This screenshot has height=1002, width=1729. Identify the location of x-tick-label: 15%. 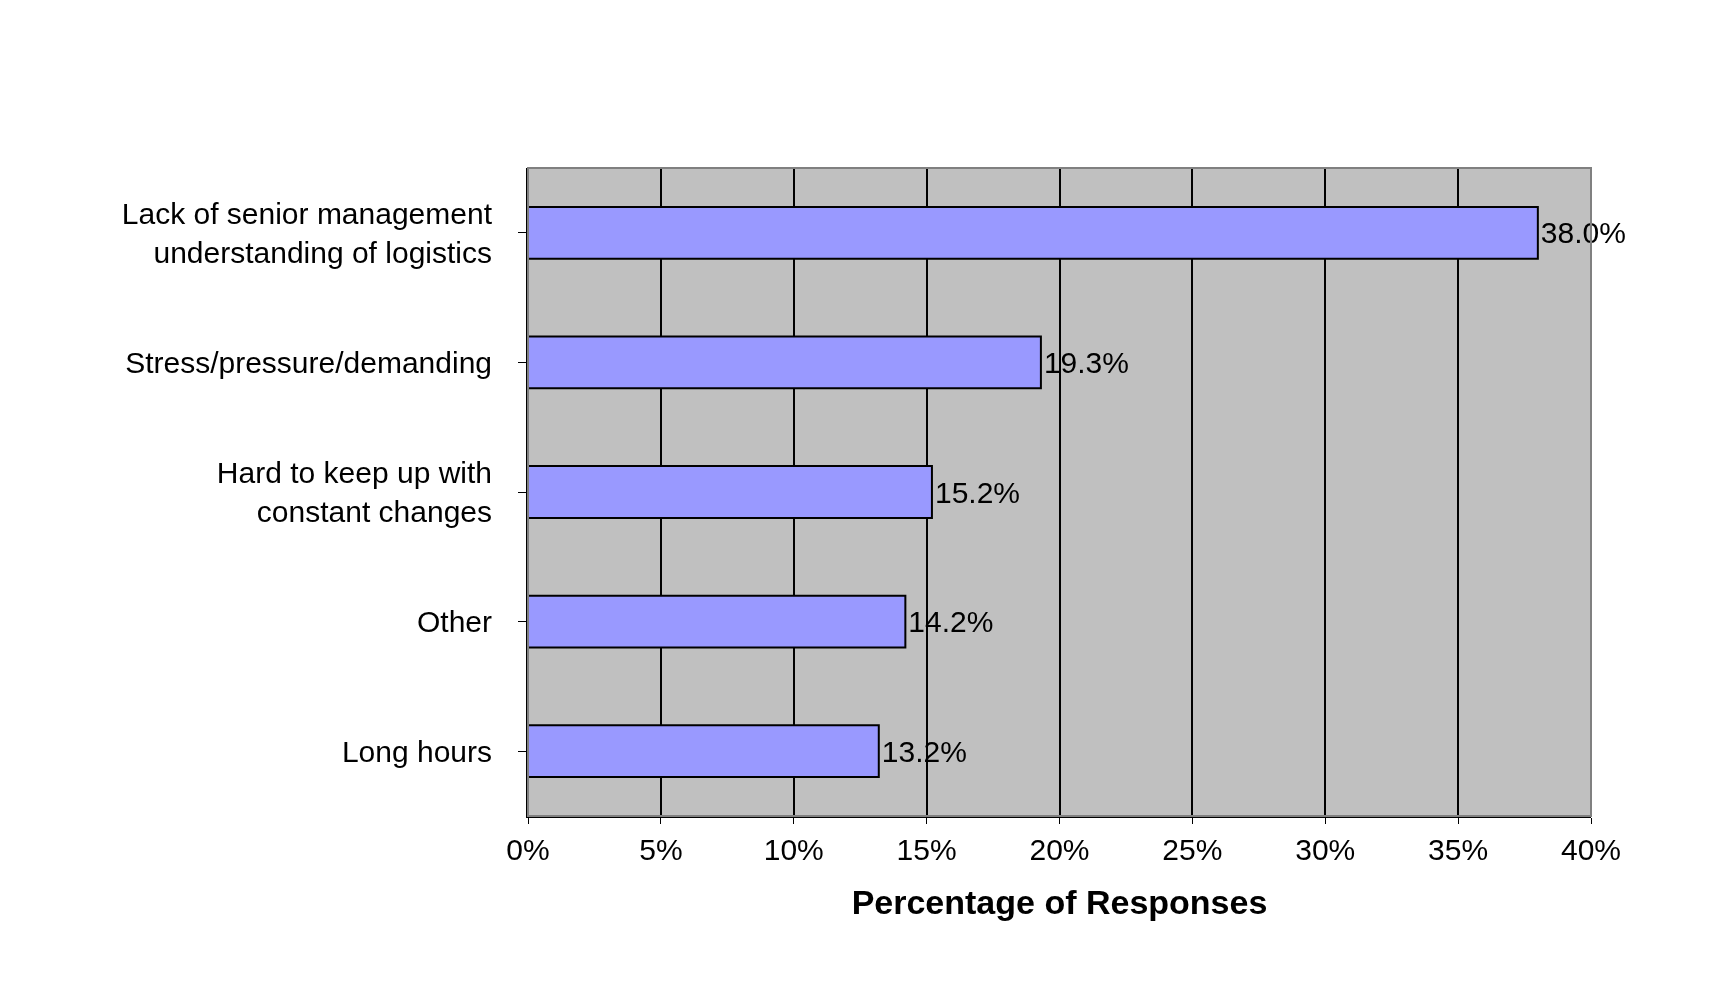
(926, 849).